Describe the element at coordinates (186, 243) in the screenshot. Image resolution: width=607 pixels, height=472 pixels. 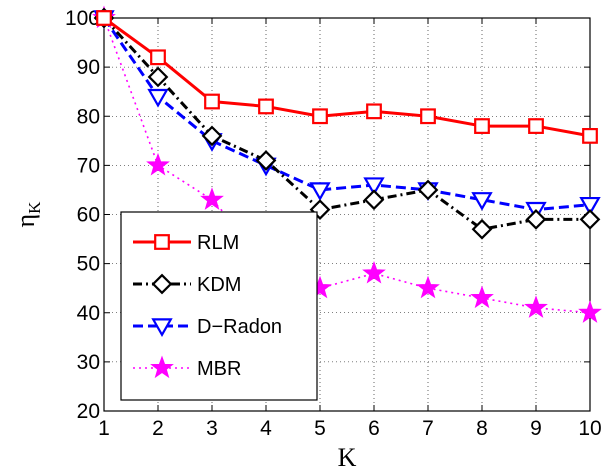
I see `legend-entry: RLM` at that location.